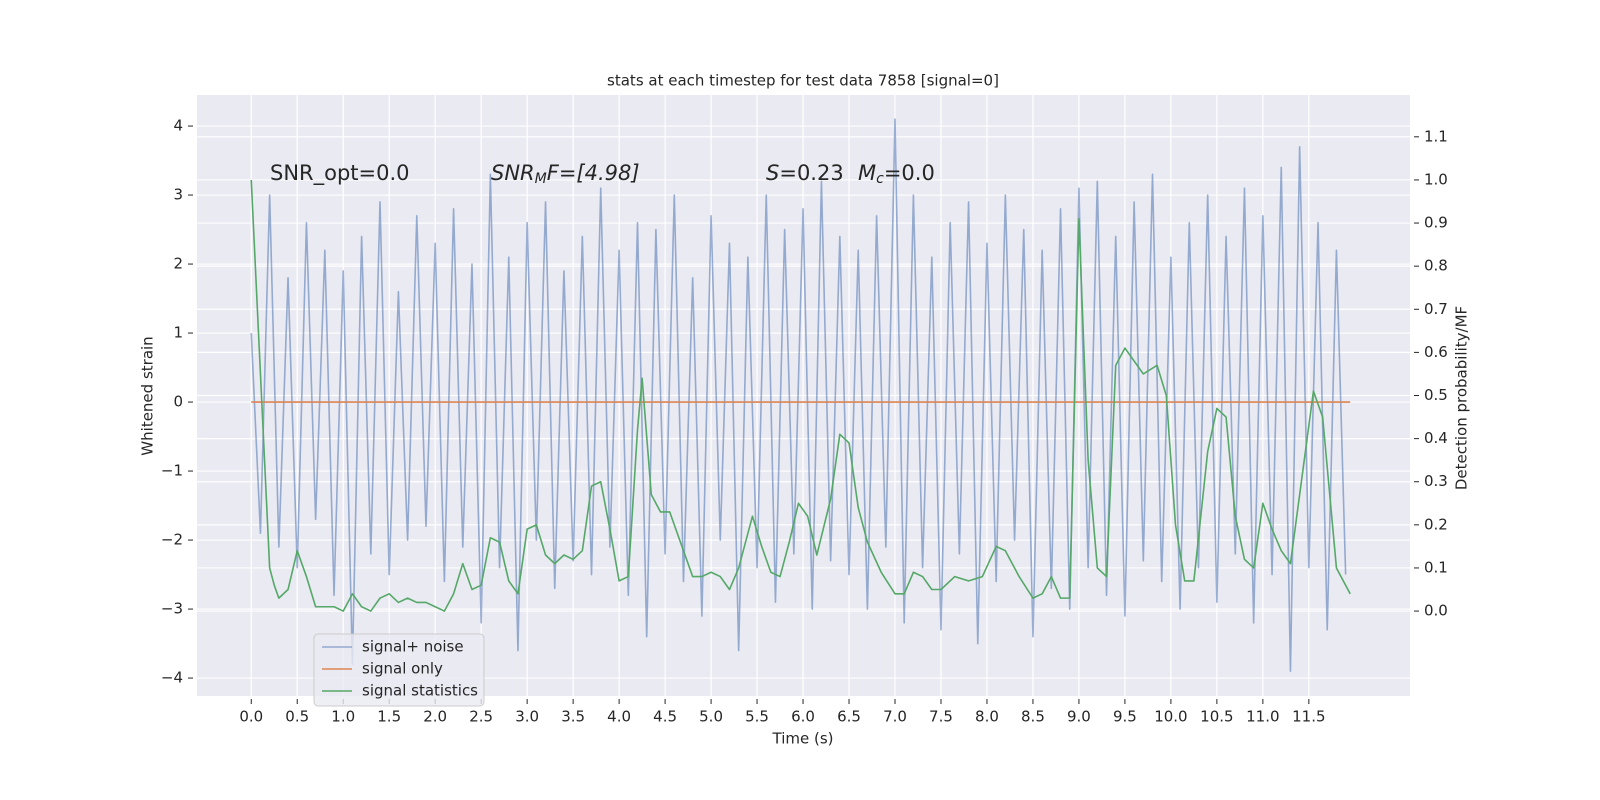  Describe the element at coordinates (1436, 481) in the screenshot. I see `y2-tick-label: 0.3` at that location.